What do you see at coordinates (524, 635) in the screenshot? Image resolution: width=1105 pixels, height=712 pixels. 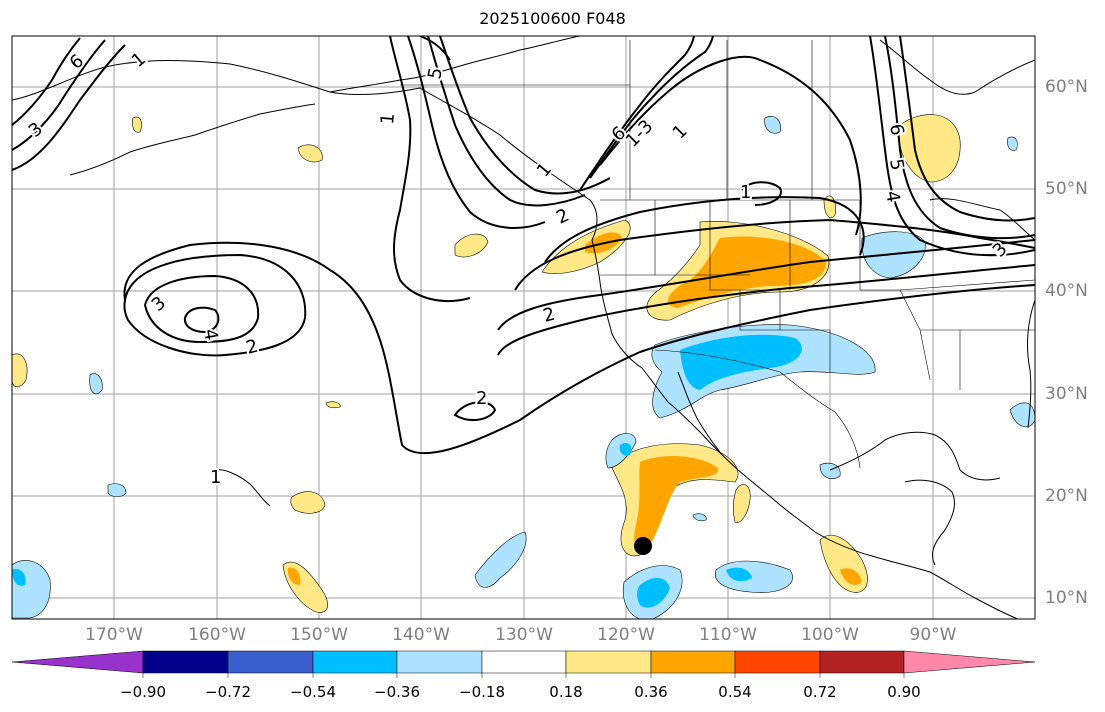 I see `lon-tick-label: 130°W` at bounding box center [524, 635].